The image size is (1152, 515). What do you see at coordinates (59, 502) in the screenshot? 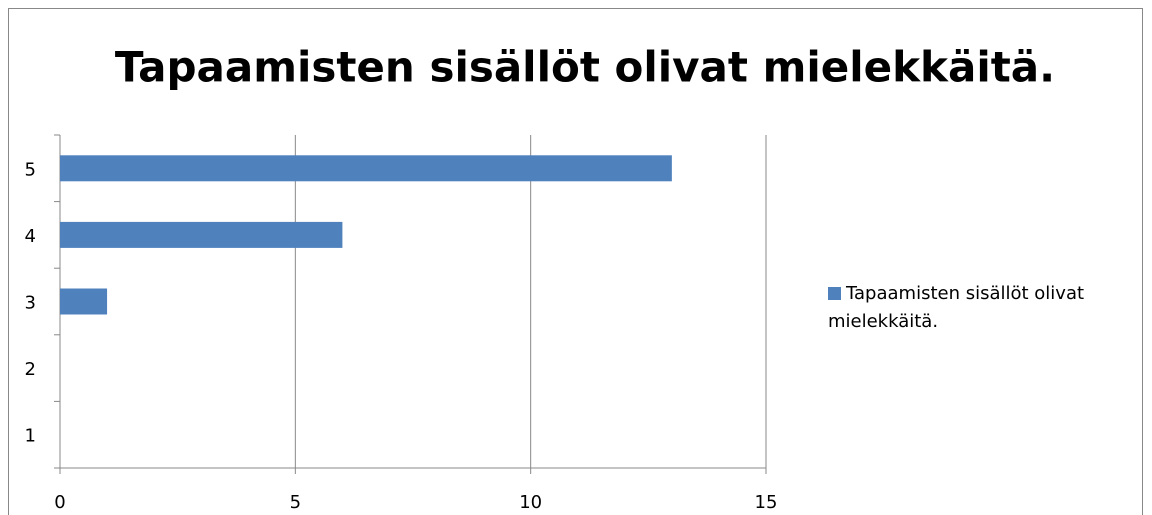
I see `x-tick-label: 0` at bounding box center [59, 502].